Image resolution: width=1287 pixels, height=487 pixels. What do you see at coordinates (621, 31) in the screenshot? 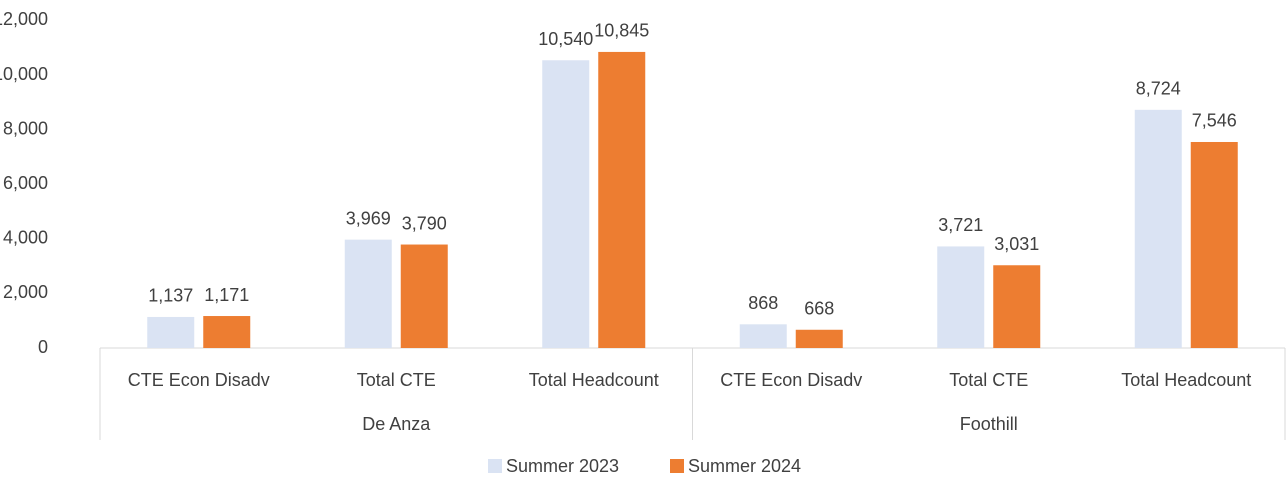
I see `value-label: 10,845` at bounding box center [621, 31].